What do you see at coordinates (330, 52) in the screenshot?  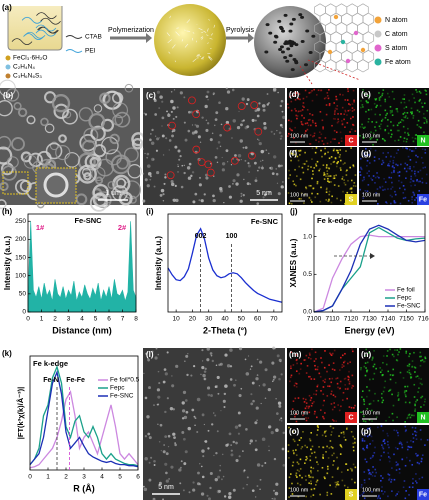 I see `dopant-atom` at bounding box center [330, 52].